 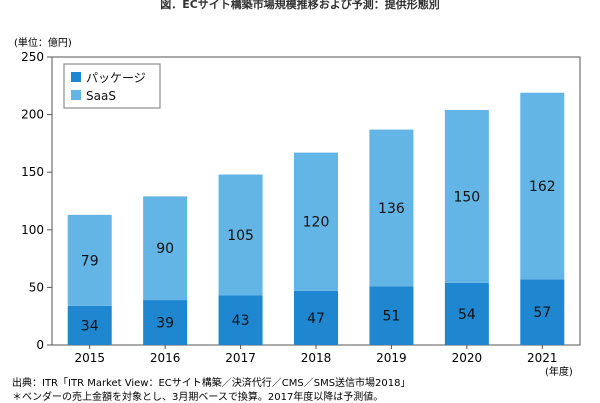 I want to click on footnote: ＊ベンダーの売上金額を対象とし、3月期ベースで換算。2017年度以降は予測値。, so click(x=198, y=397).